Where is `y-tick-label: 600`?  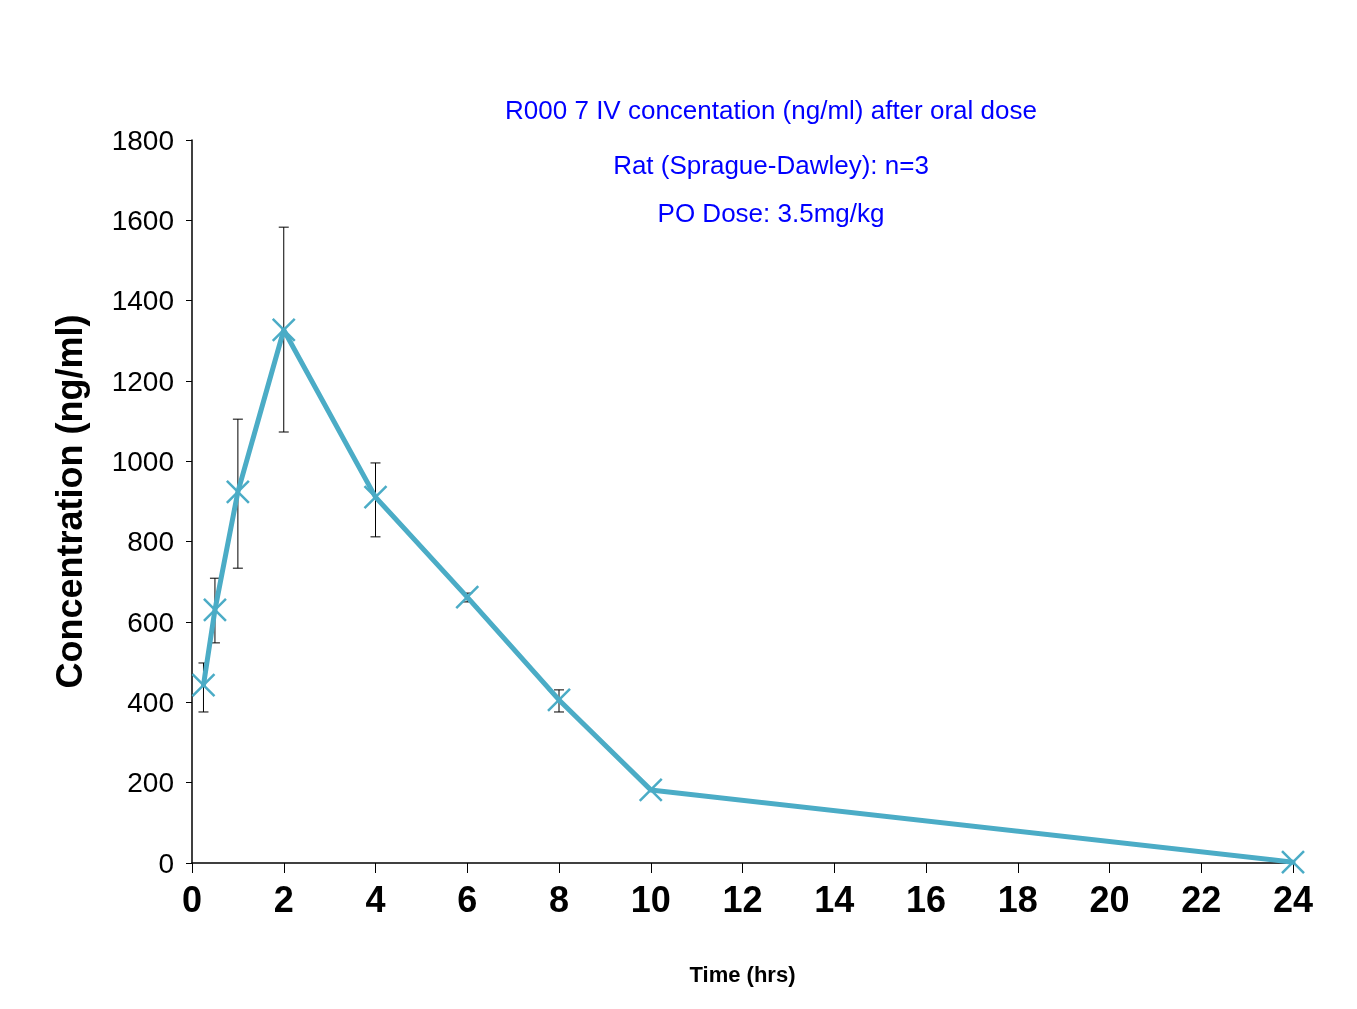
y-tick-label: 600 is located at coordinates (150, 622).